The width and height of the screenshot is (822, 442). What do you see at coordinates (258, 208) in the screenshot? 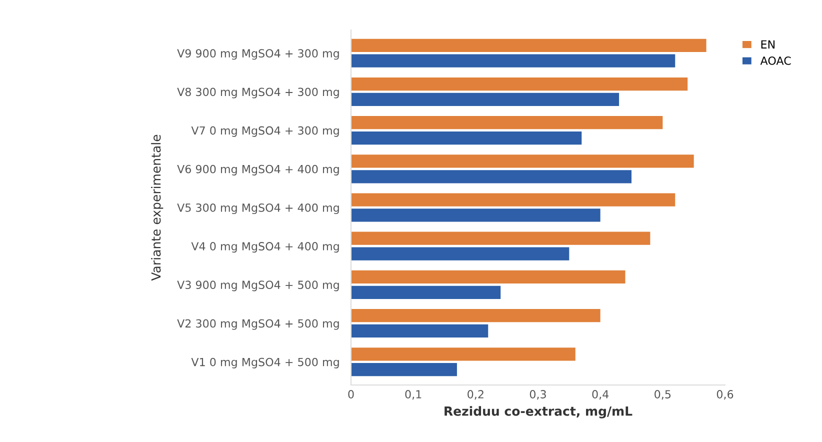
I see `y-tick-label: V5 300 mg MgSO4 + 400 mg` at bounding box center [258, 208].